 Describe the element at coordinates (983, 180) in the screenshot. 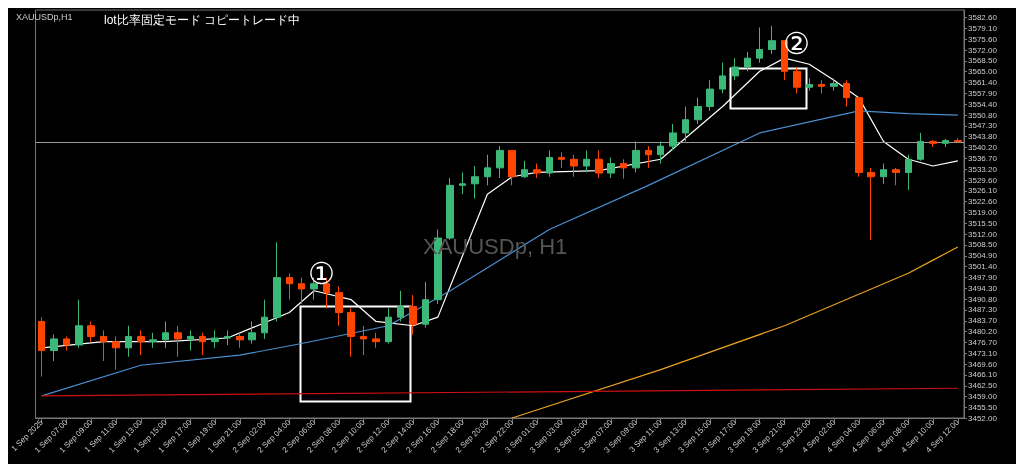

I see `y-tick-label: 3529.60` at that location.